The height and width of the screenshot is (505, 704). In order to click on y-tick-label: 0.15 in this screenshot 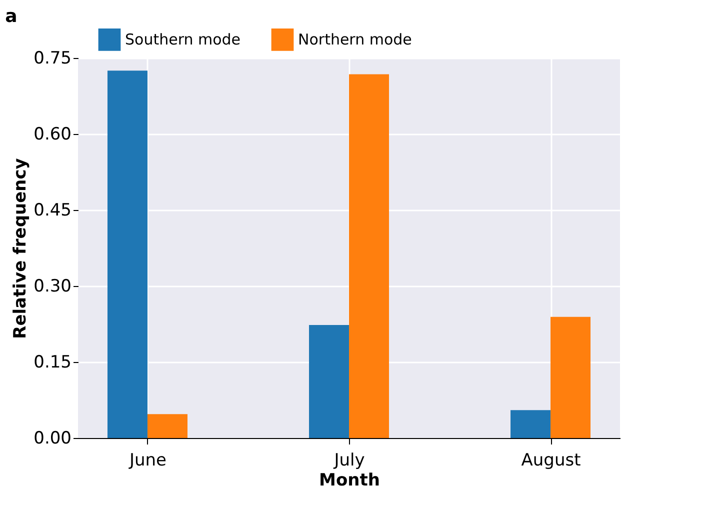, I will do `click(53, 362)`.